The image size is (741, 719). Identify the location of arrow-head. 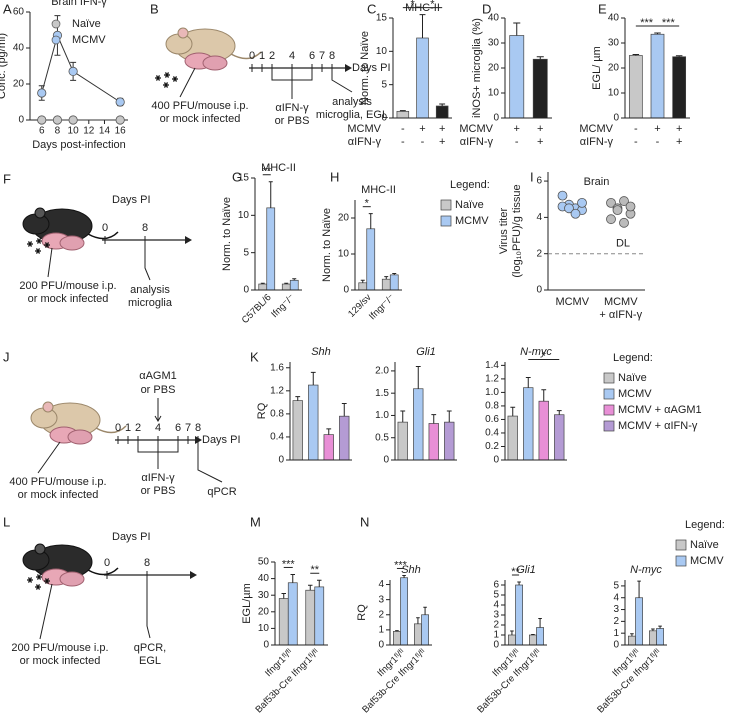
(158, 418).